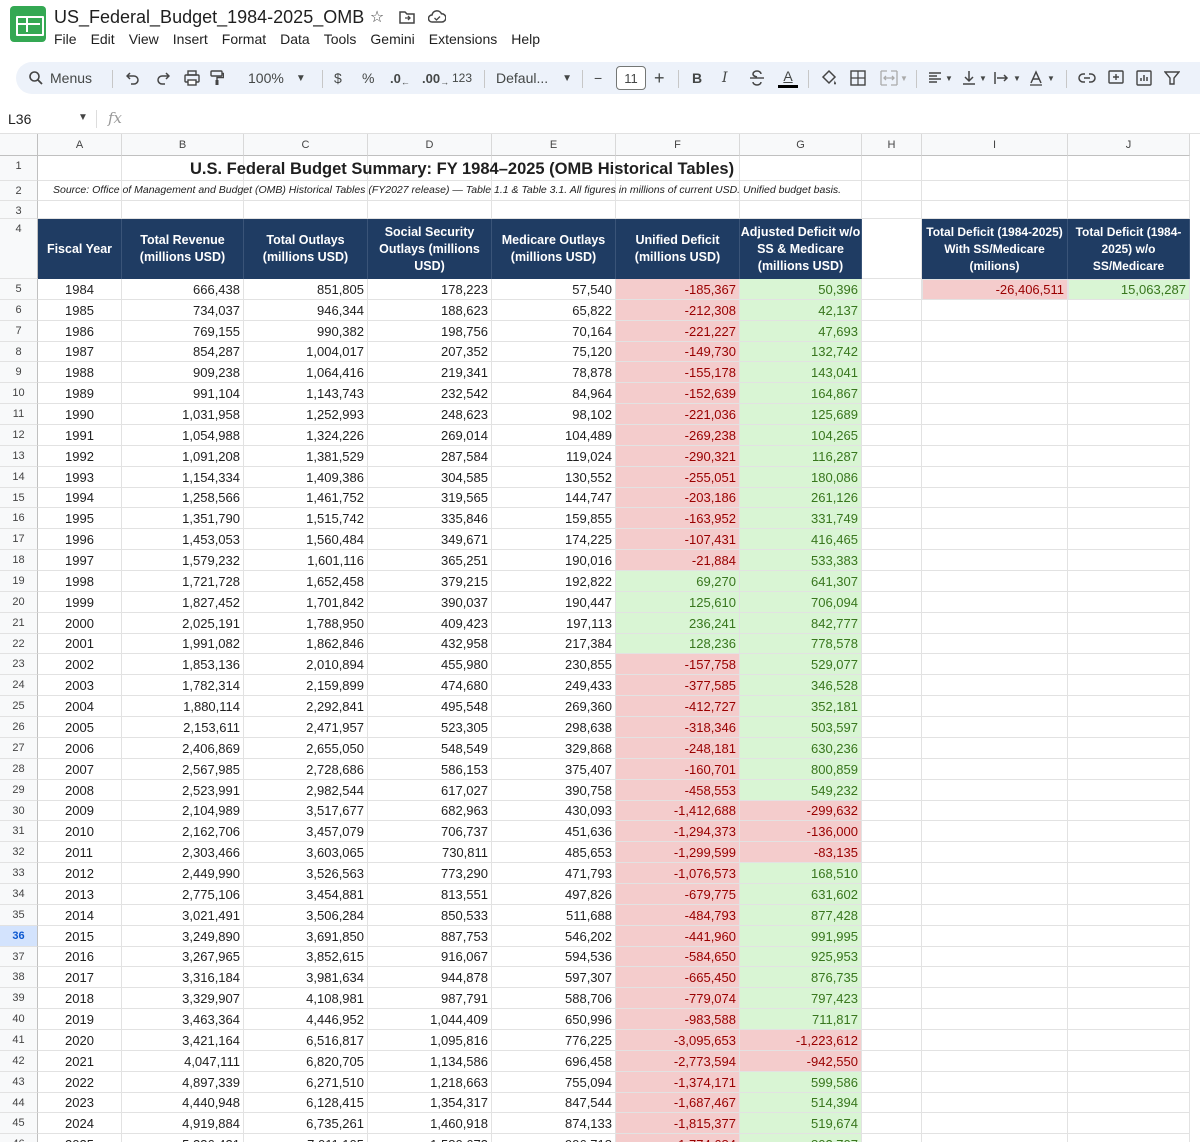  Describe the element at coordinates (183, 352) in the screenshot. I see `revenue-cell: 854,287` at that location.